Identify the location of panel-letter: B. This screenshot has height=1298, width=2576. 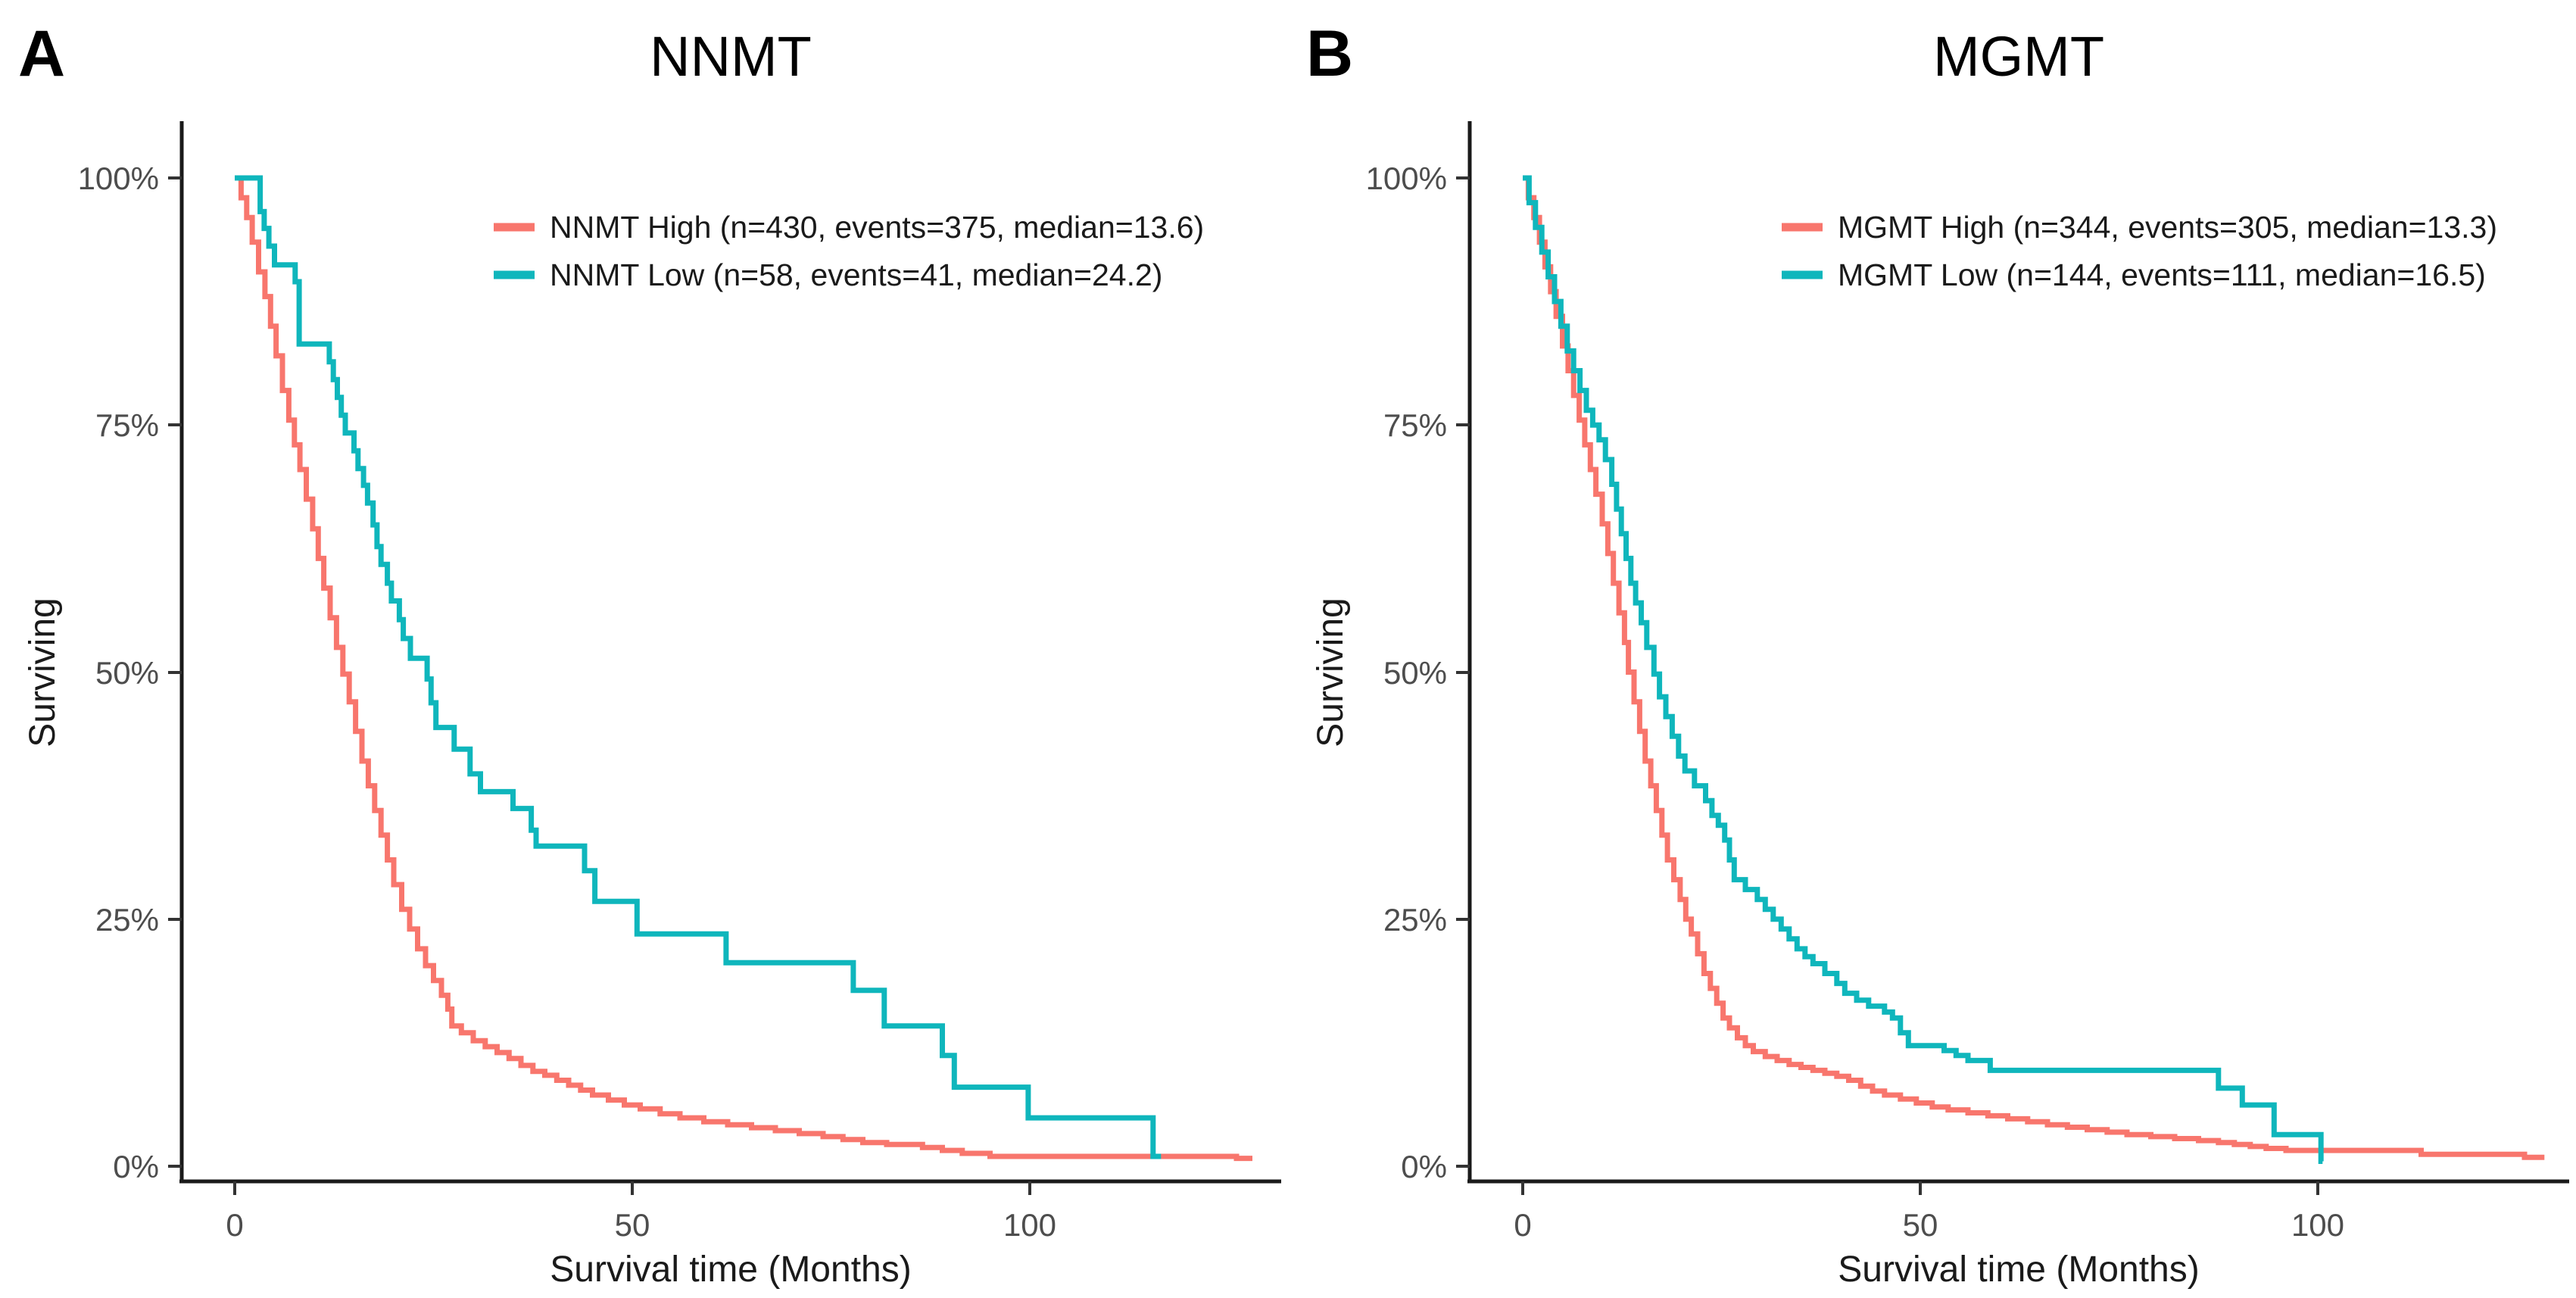
(1329, 53).